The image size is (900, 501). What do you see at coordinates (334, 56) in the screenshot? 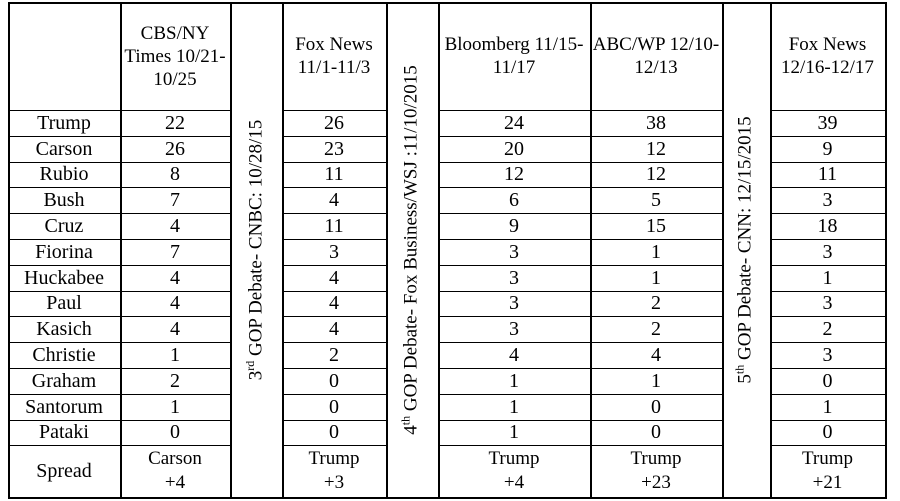
I see `header-fox-news-1: Fox News 11/1-11/3` at bounding box center [334, 56].